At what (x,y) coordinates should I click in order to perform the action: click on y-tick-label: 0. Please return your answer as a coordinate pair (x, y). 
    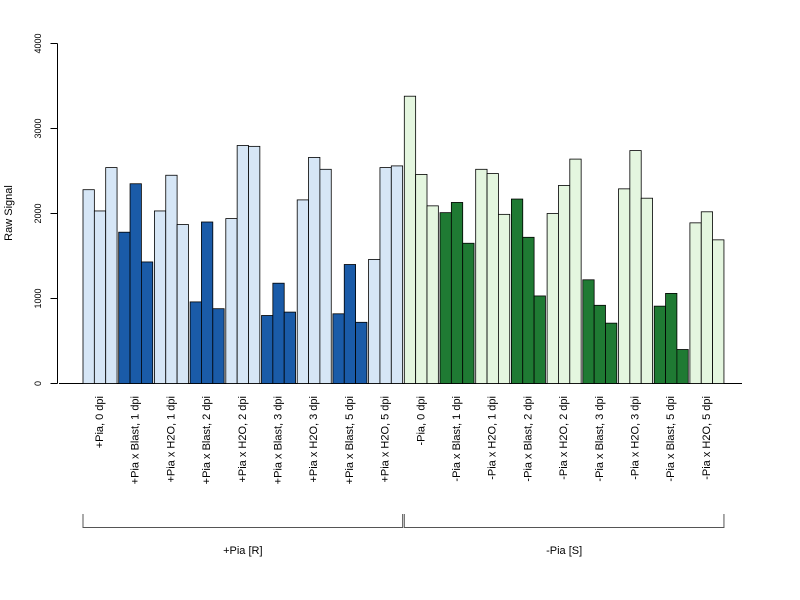
    Looking at the image, I should click on (38, 383).